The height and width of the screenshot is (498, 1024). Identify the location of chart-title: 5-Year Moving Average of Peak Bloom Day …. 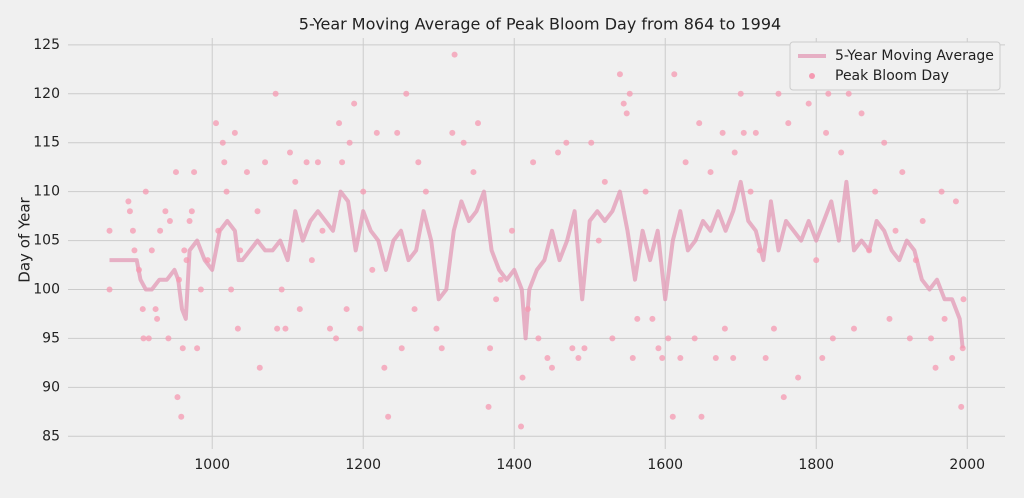
(540, 24).